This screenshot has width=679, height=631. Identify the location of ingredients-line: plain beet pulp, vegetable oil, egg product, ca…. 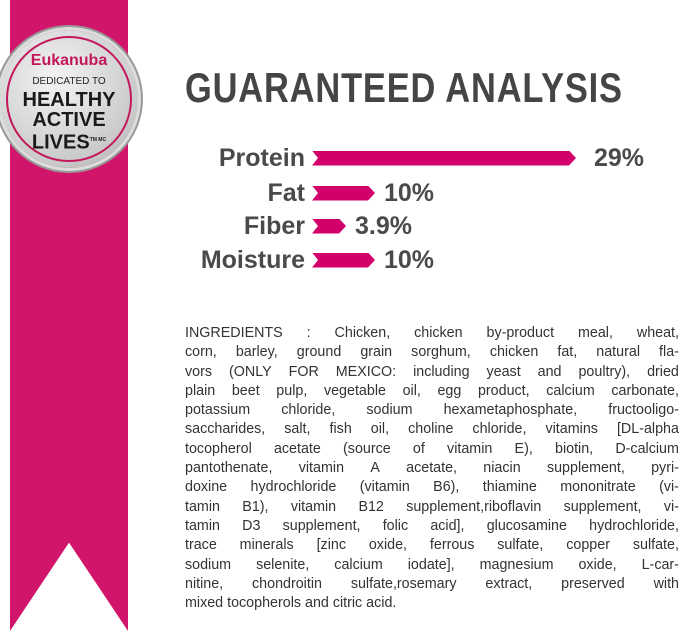
(432, 390).